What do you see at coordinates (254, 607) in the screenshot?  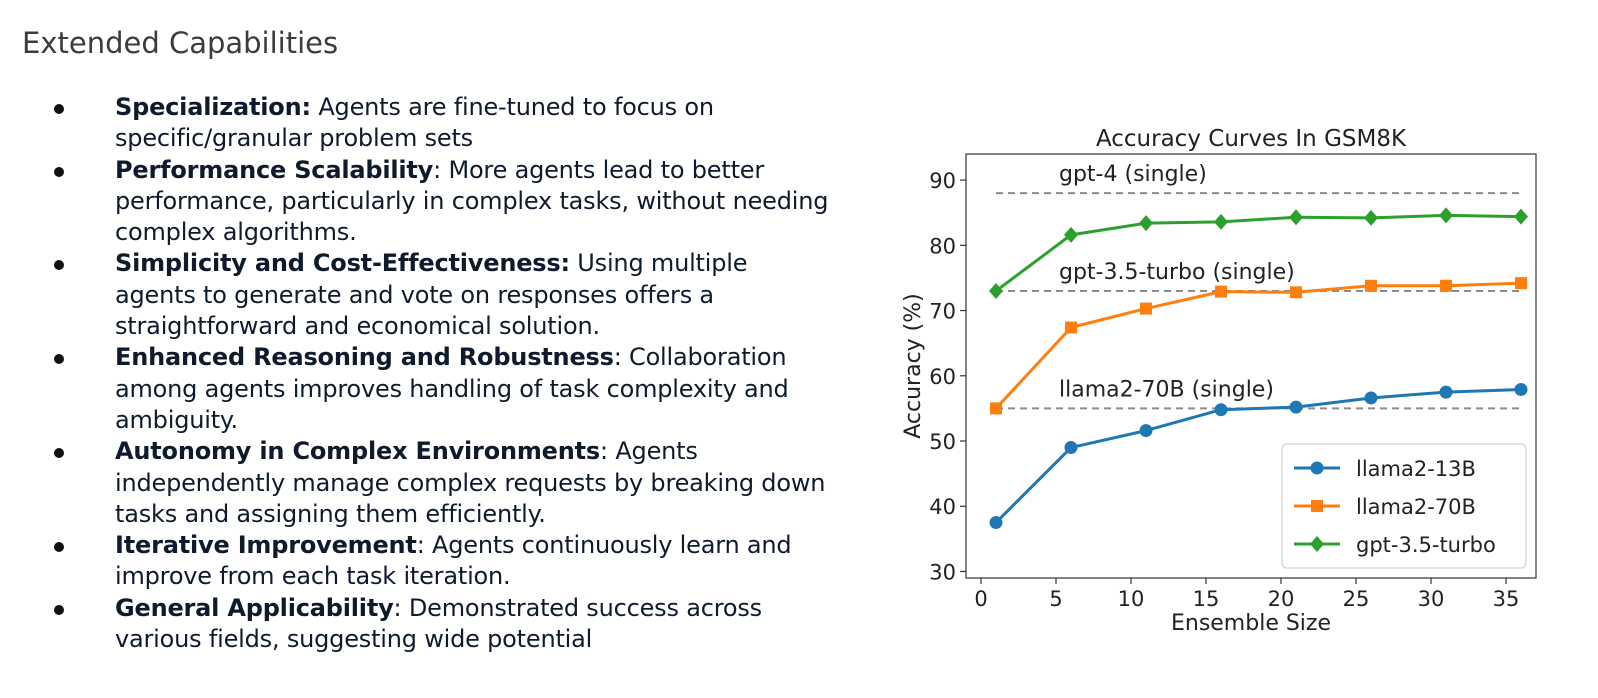 I see `bullet-heading: General Applicability` at bounding box center [254, 607].